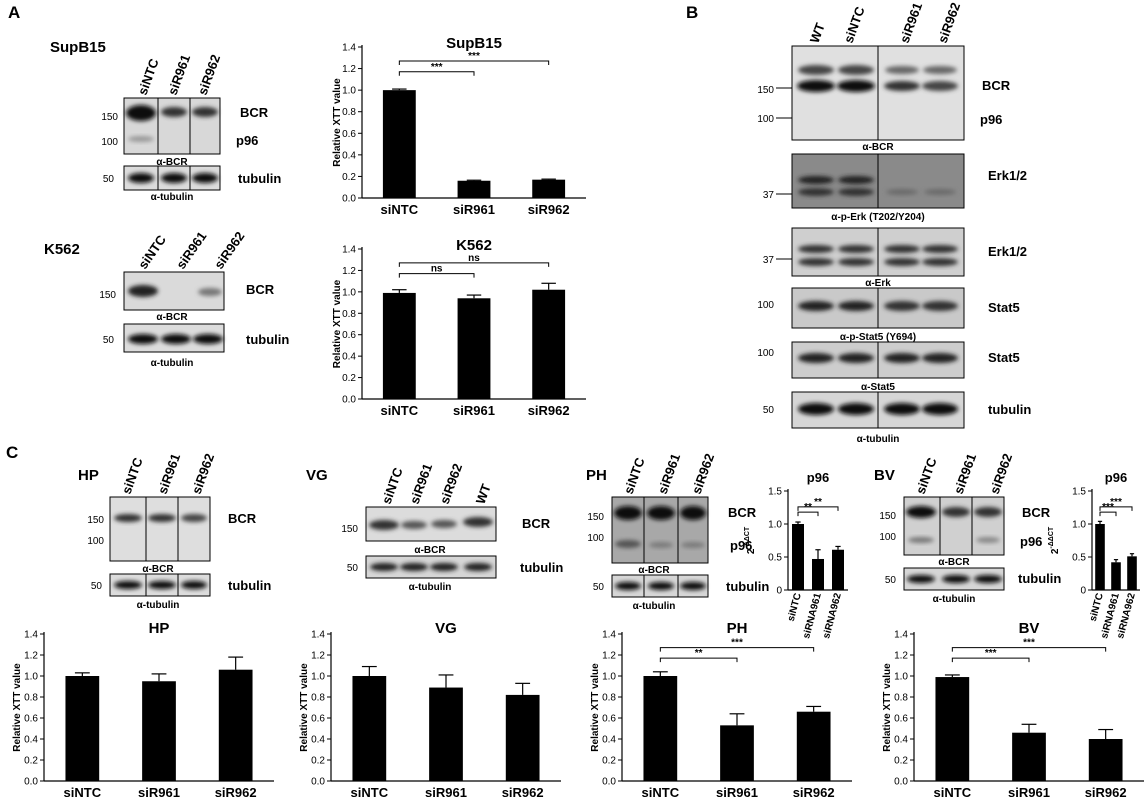 The image size is (1147, 800). I want to click on chart-title: p96, so click(818, 477).